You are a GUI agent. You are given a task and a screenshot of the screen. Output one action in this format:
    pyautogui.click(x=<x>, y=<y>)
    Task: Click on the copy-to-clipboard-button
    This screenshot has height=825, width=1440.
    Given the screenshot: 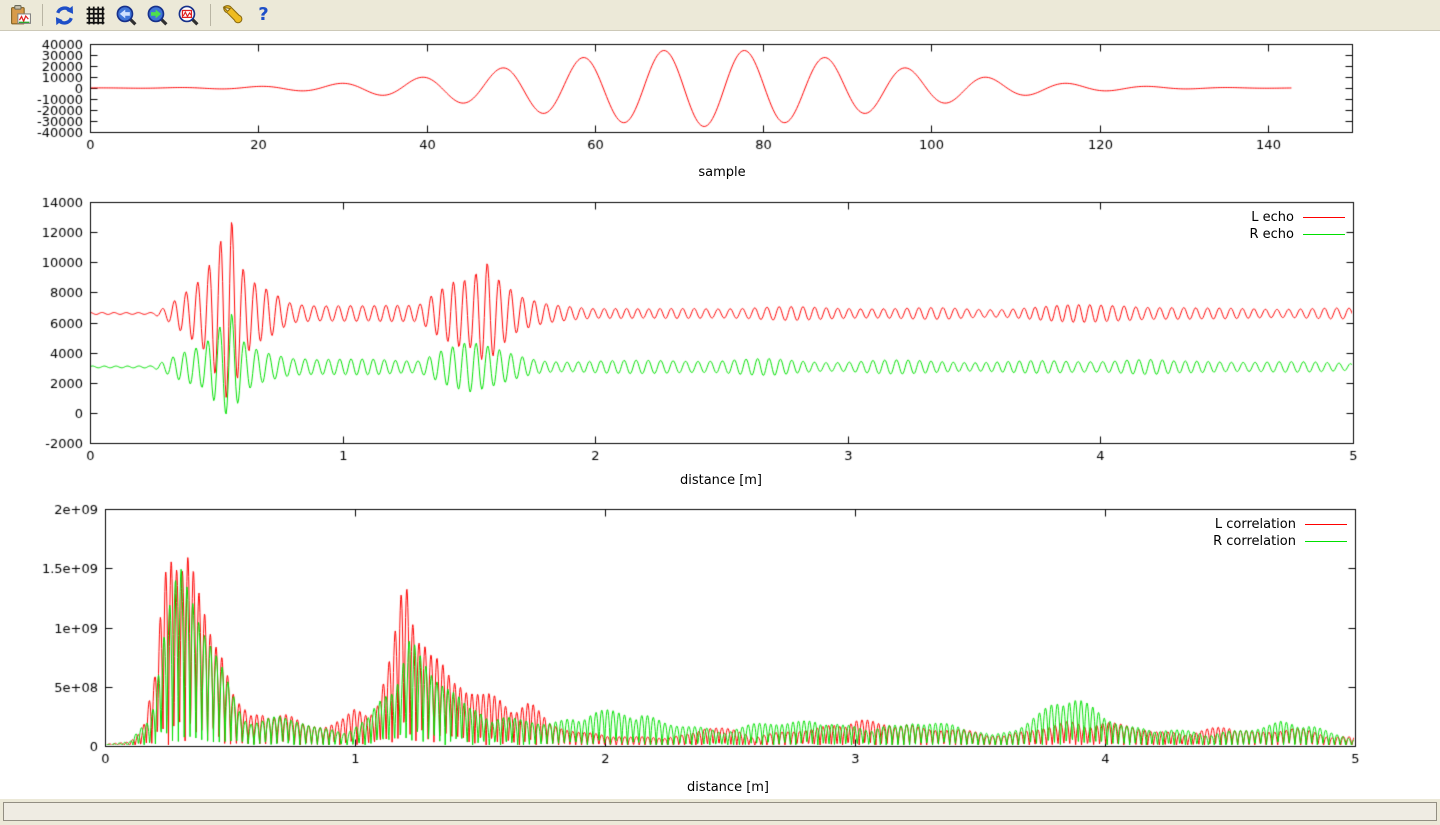 What is the action you would take?
    pyautogui.click(x=20, y=15)
    